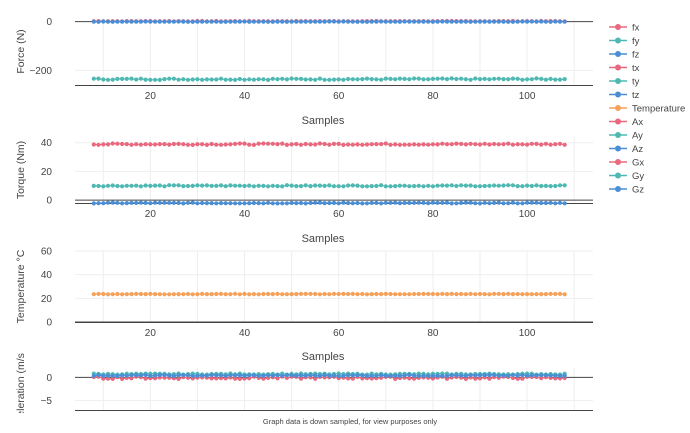 The width and height of the screenshot is (690, 433). Describe the element at coordinates (624, 54) in the screenshot. I see `legend-item-fz: fz` at that location.